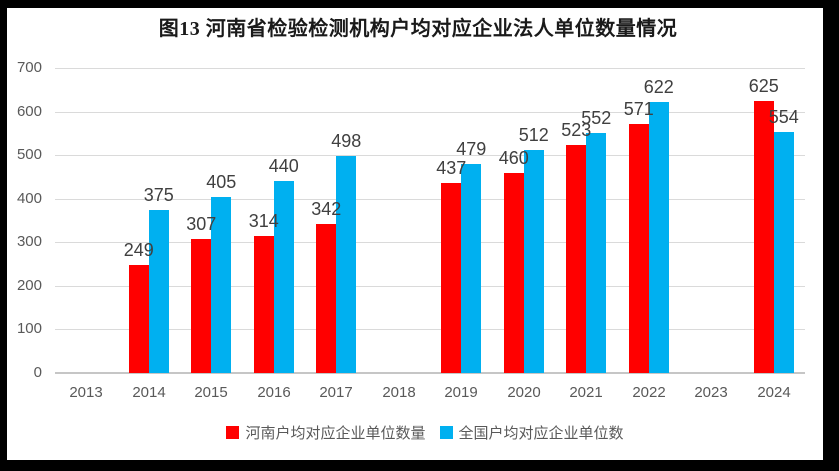 The height and width of the screenshot is (471, 839). I want to click on data-label: 554, so click(783, 116).